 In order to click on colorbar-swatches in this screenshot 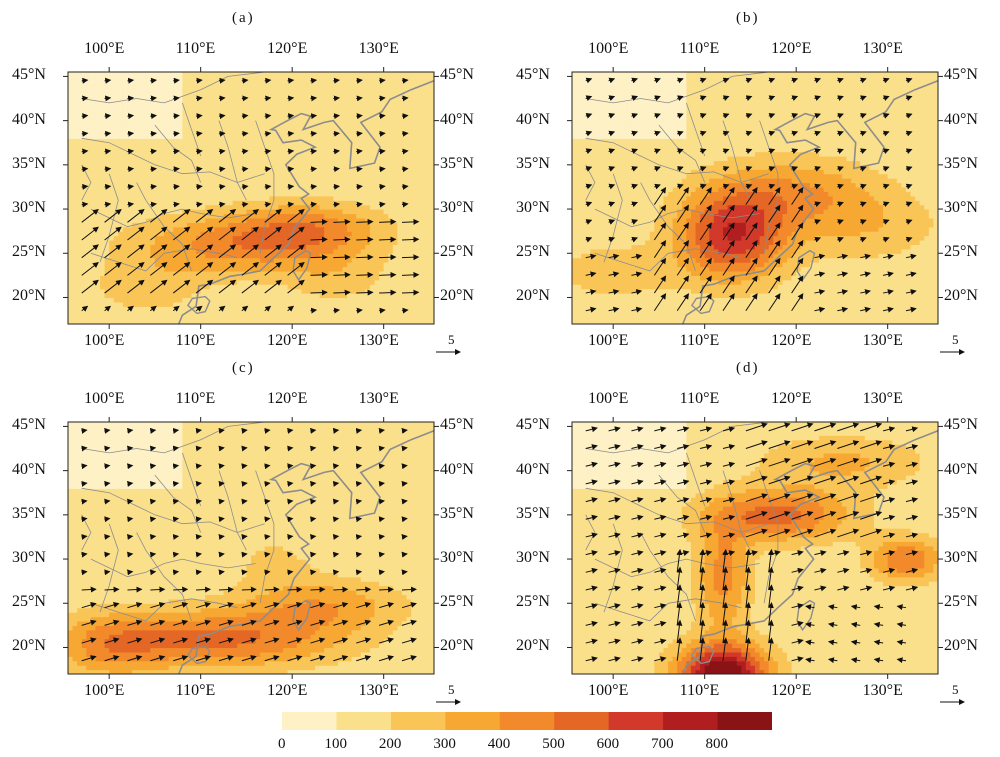, I will do `click(527, 721)`.